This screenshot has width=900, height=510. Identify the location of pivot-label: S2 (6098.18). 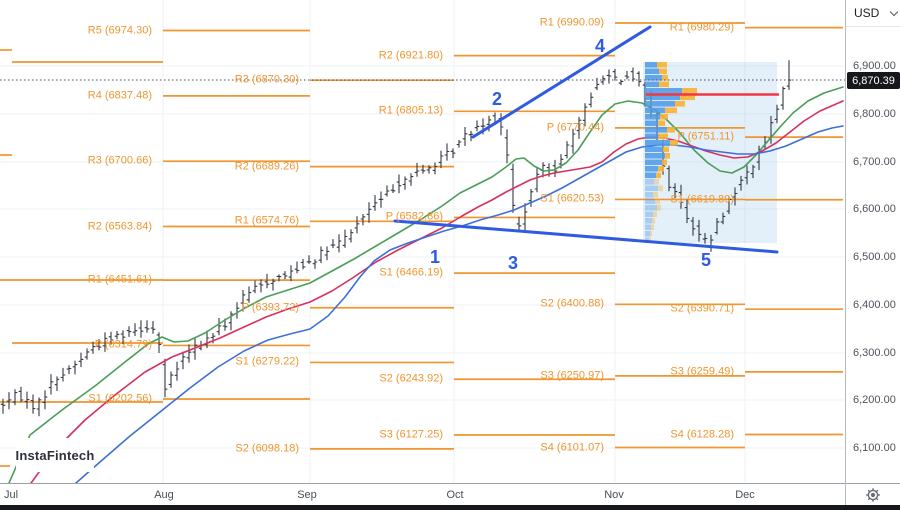
(267, 448).